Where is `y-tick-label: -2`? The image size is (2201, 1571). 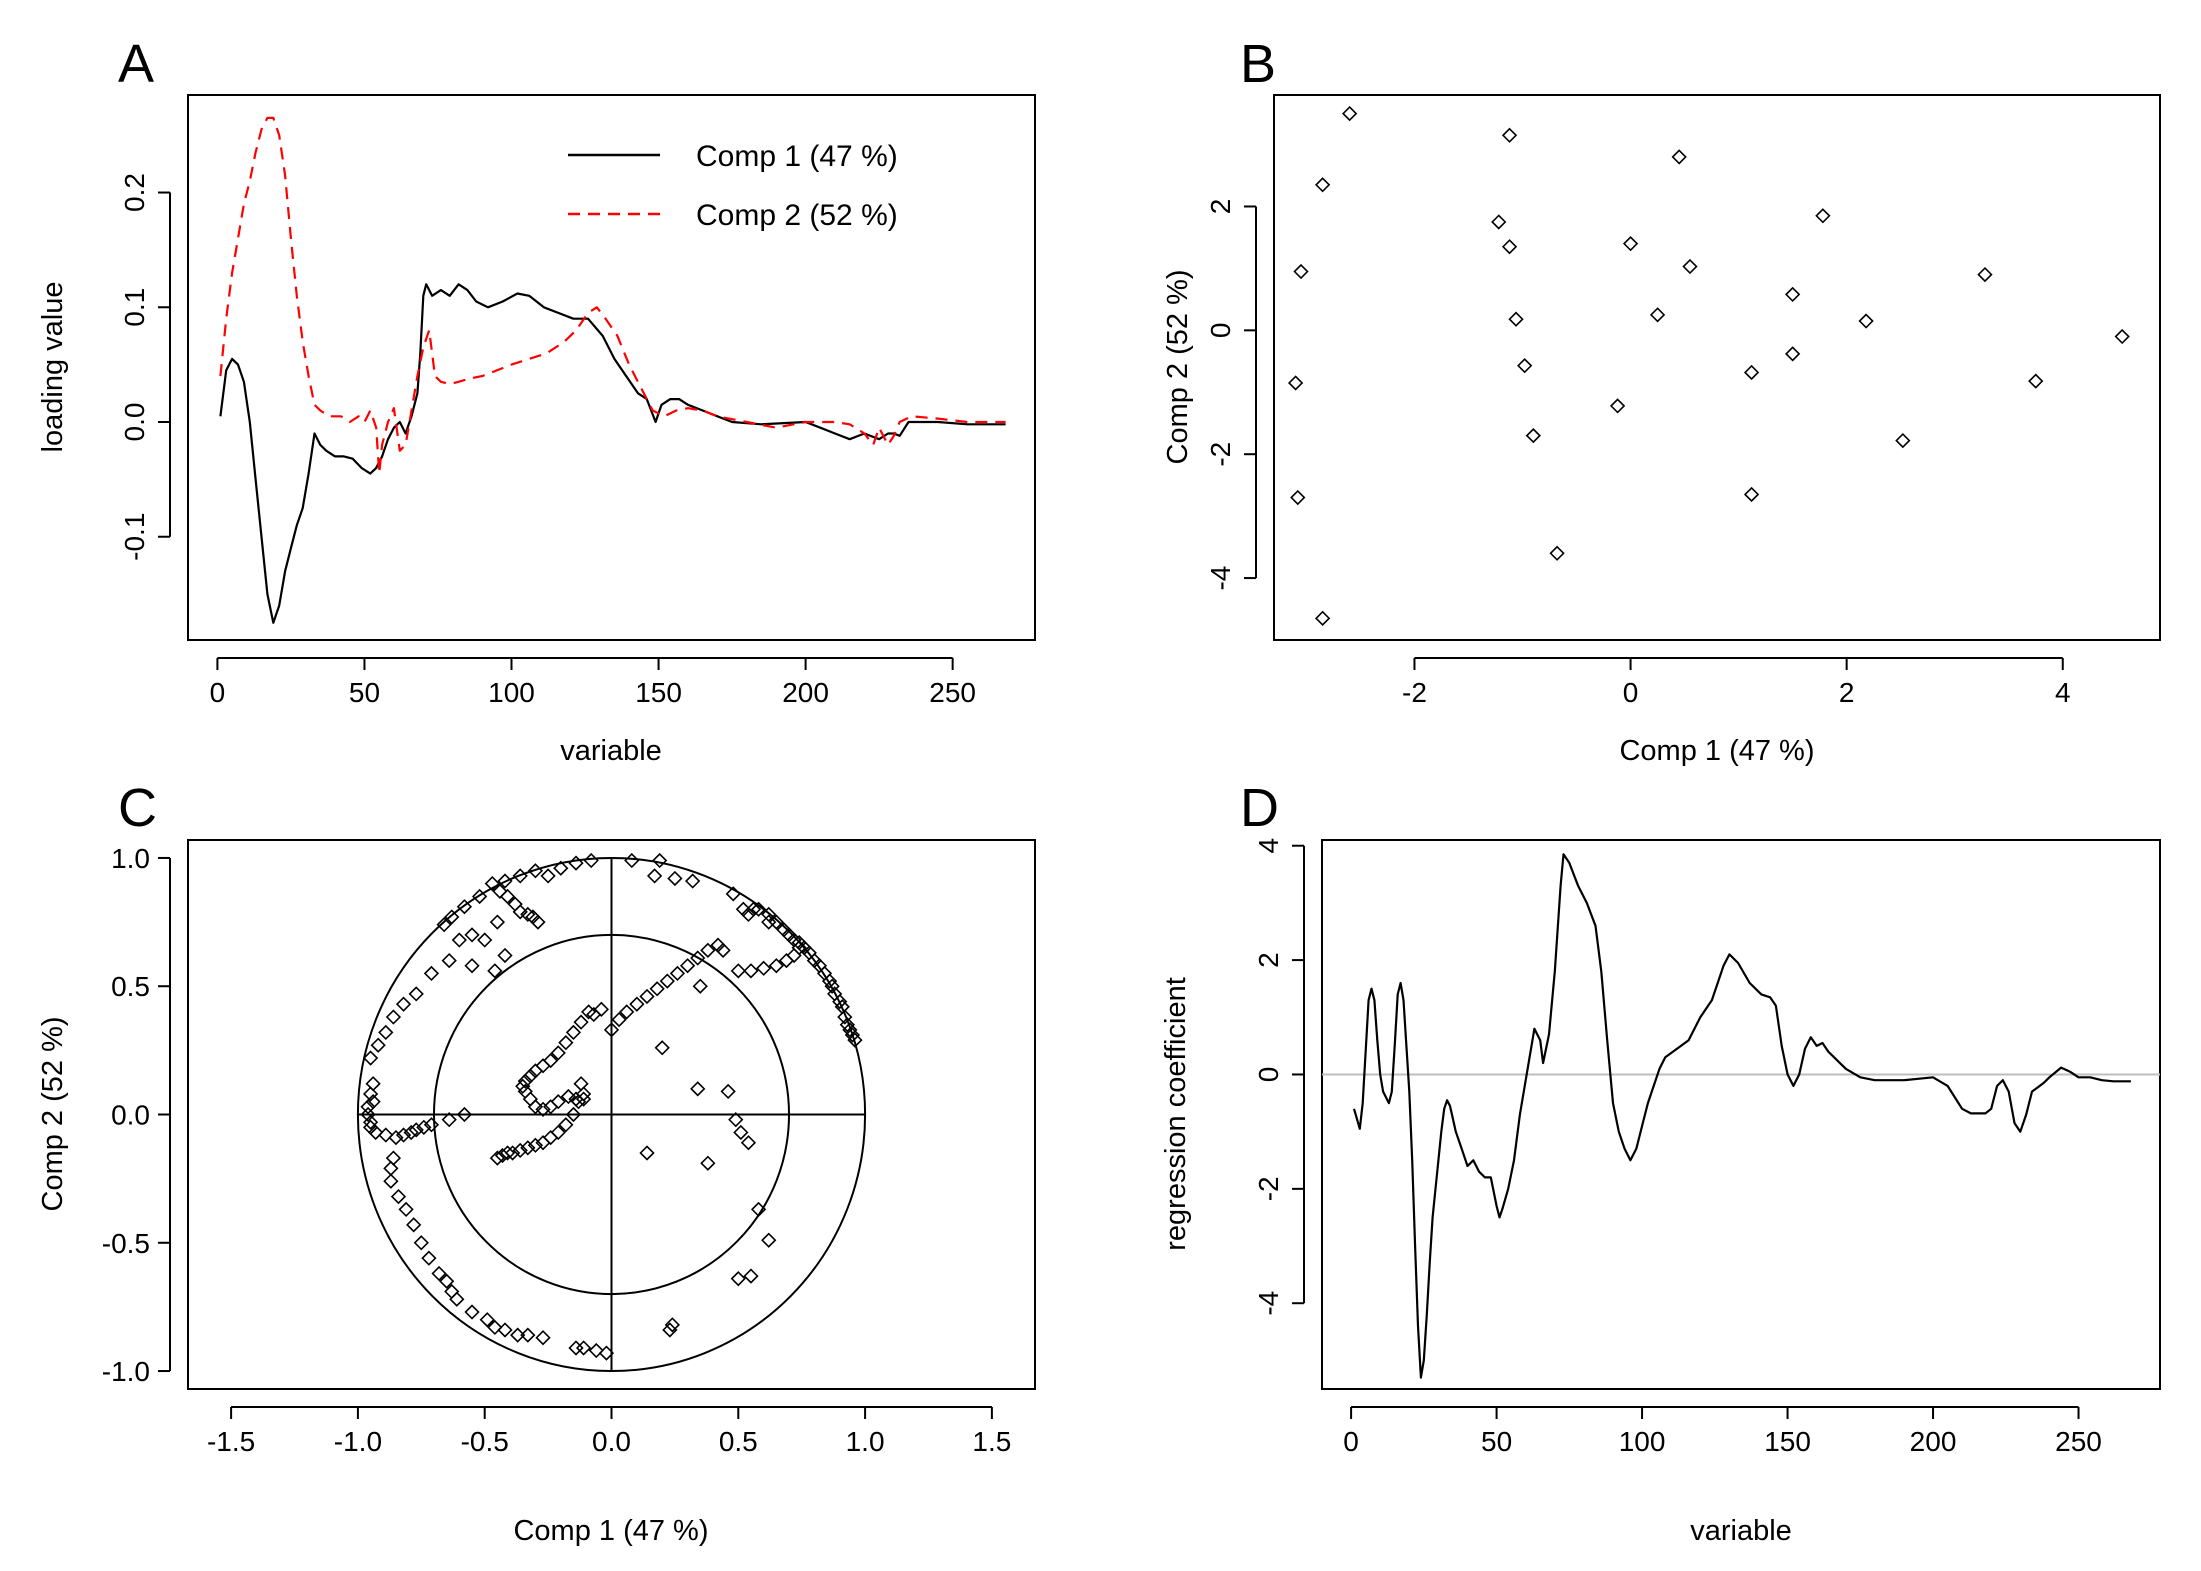 y-tick-label: -2 is located at coordinates (1268, 1188).